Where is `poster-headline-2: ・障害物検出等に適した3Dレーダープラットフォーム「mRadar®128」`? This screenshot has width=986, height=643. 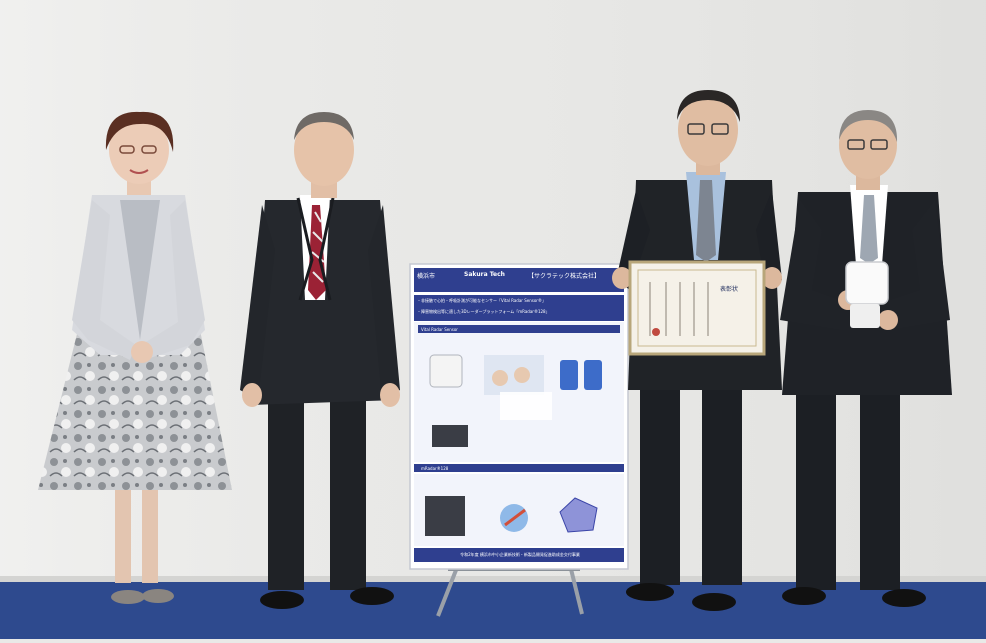 poster-headline-2: ・障害物検出等に適した3Dレーダープラットフォーム「mRadar®128」 is located at coordinates (483, 311).